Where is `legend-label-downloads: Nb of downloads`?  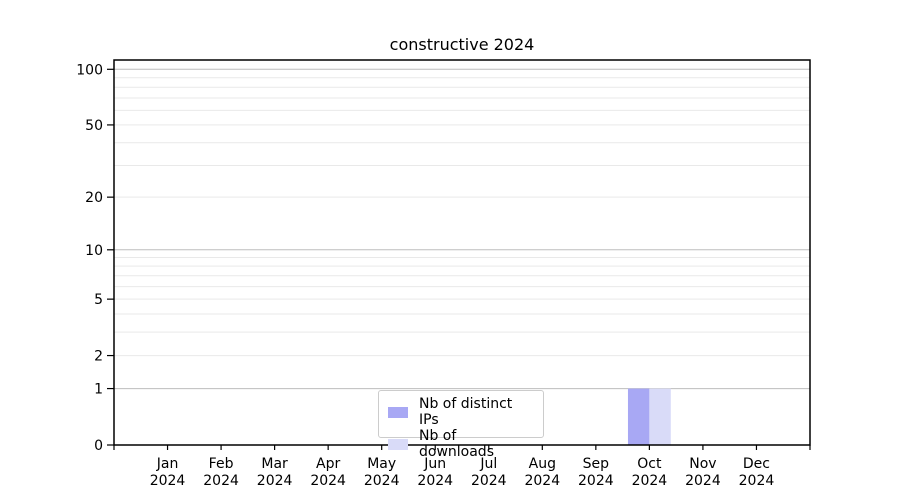 legend-label-downloads: Nb of downloads is located at coordinates (456, 444).